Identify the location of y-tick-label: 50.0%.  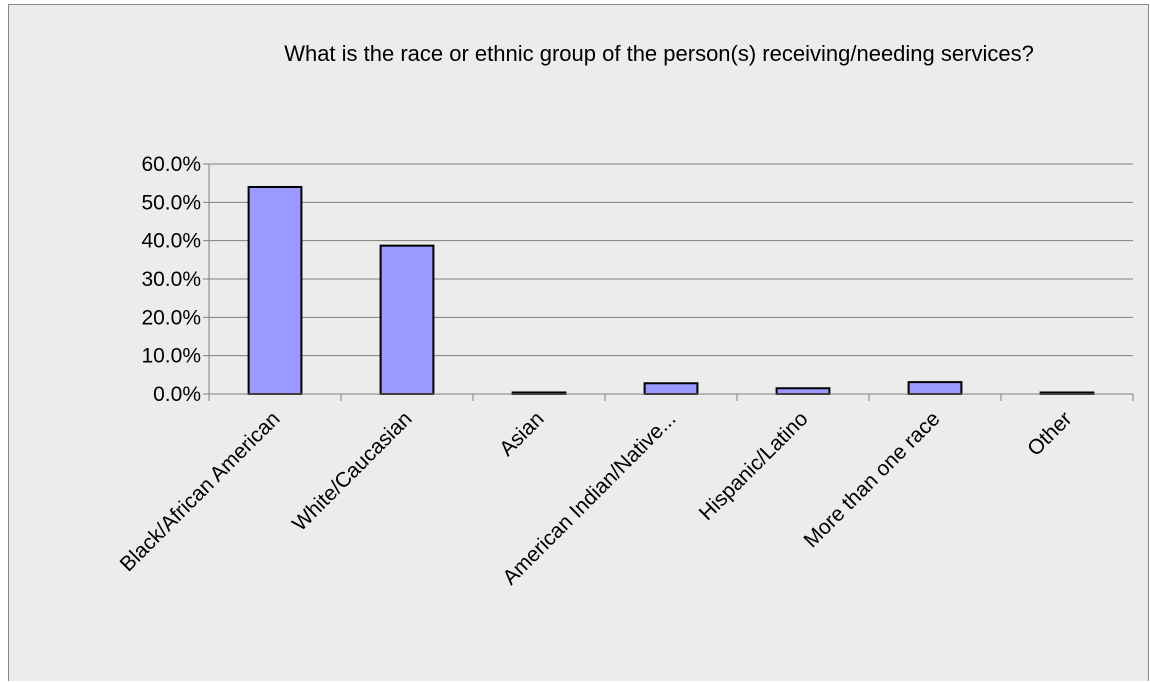
(171, 202).